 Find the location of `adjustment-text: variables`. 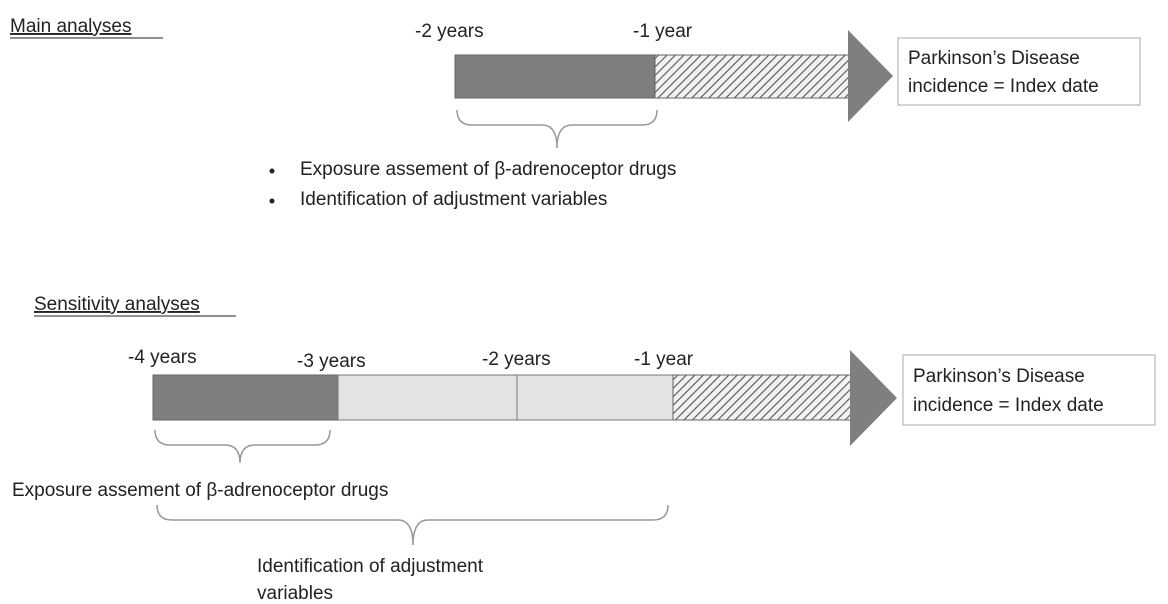

adjustment-text: variables is located at coordinates (295, 593).